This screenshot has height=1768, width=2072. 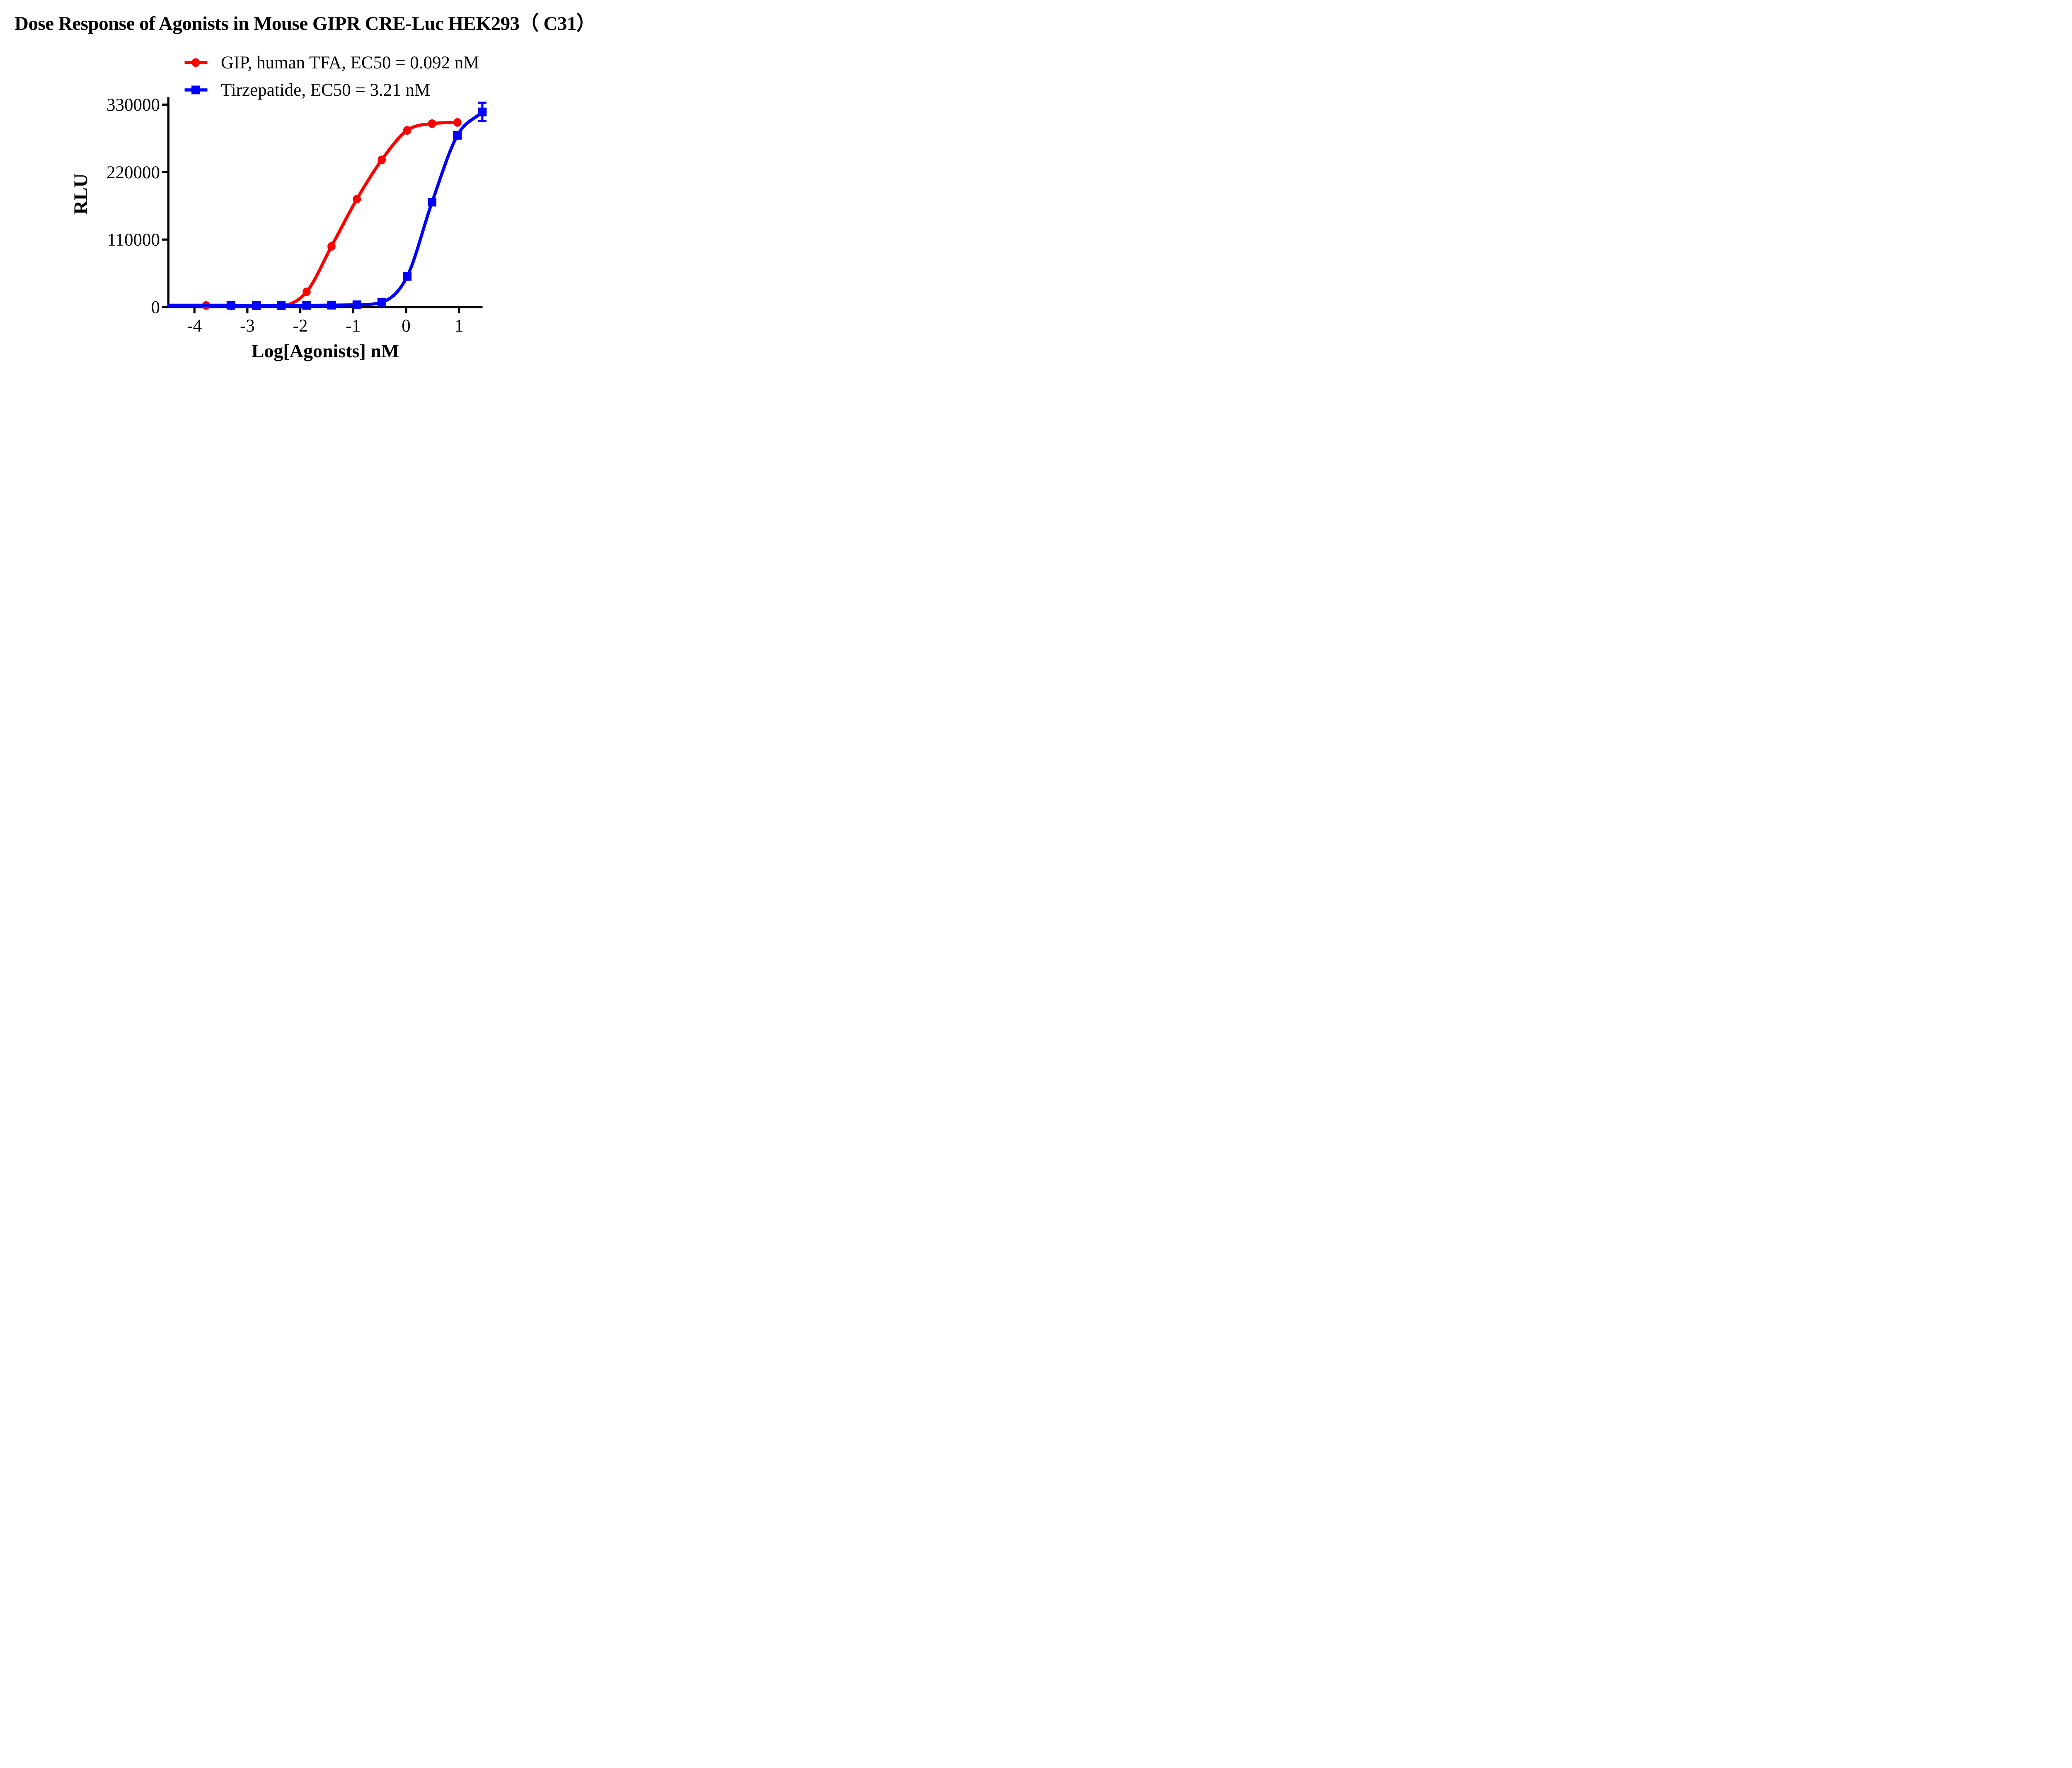 What do you see at coordinates (247, 326) in the screenshot?
I see `x-tick-label--3: -3` at bounding box center [247, 326].